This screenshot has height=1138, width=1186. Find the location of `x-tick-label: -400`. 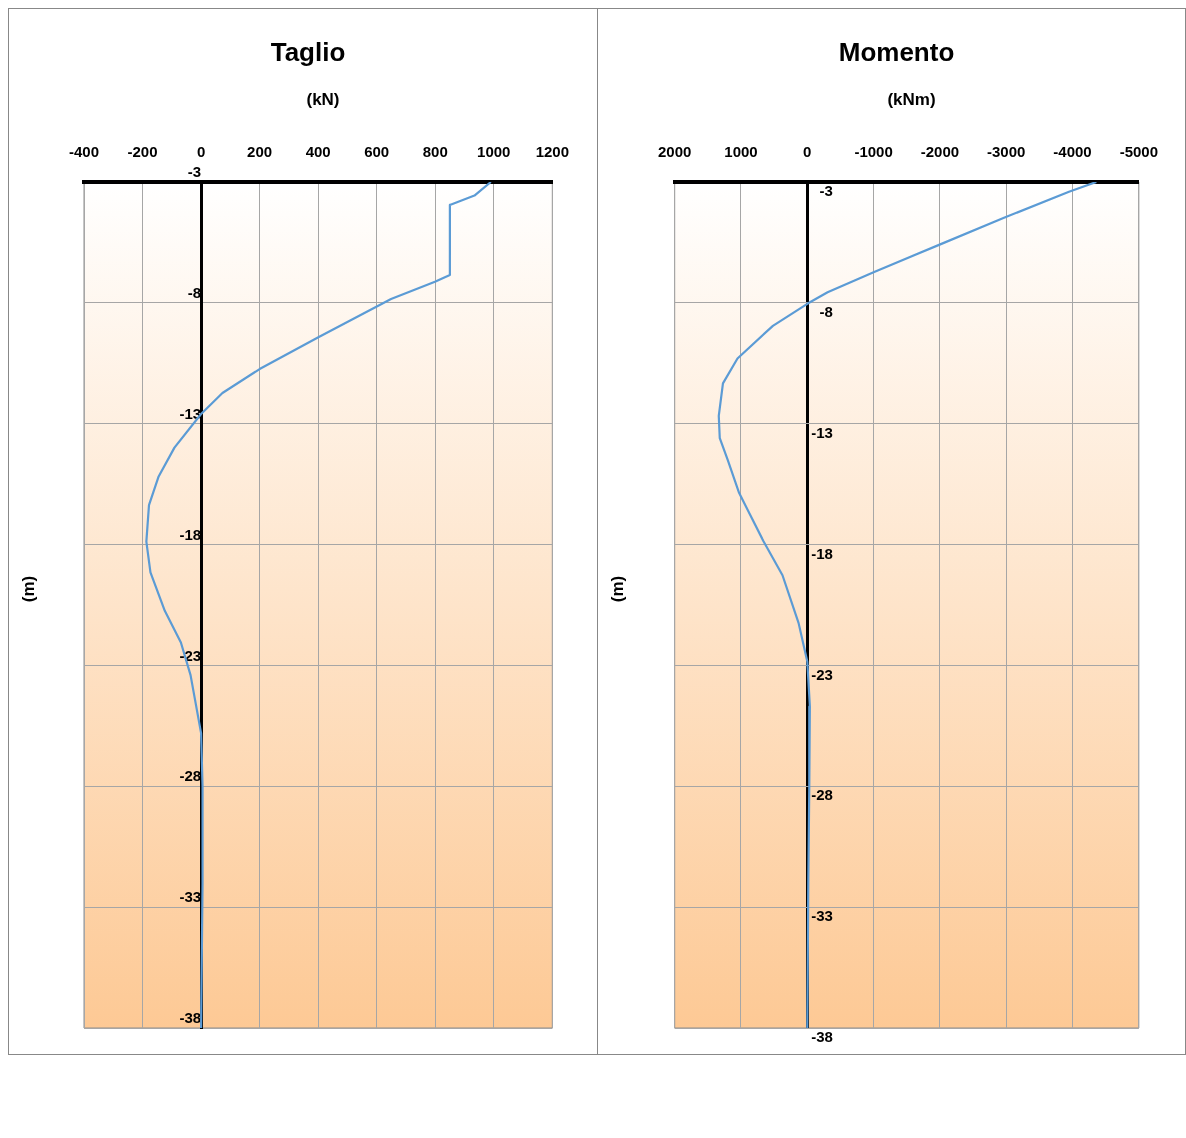

x-tick-label: -400 is located at coordinates (84, 152).